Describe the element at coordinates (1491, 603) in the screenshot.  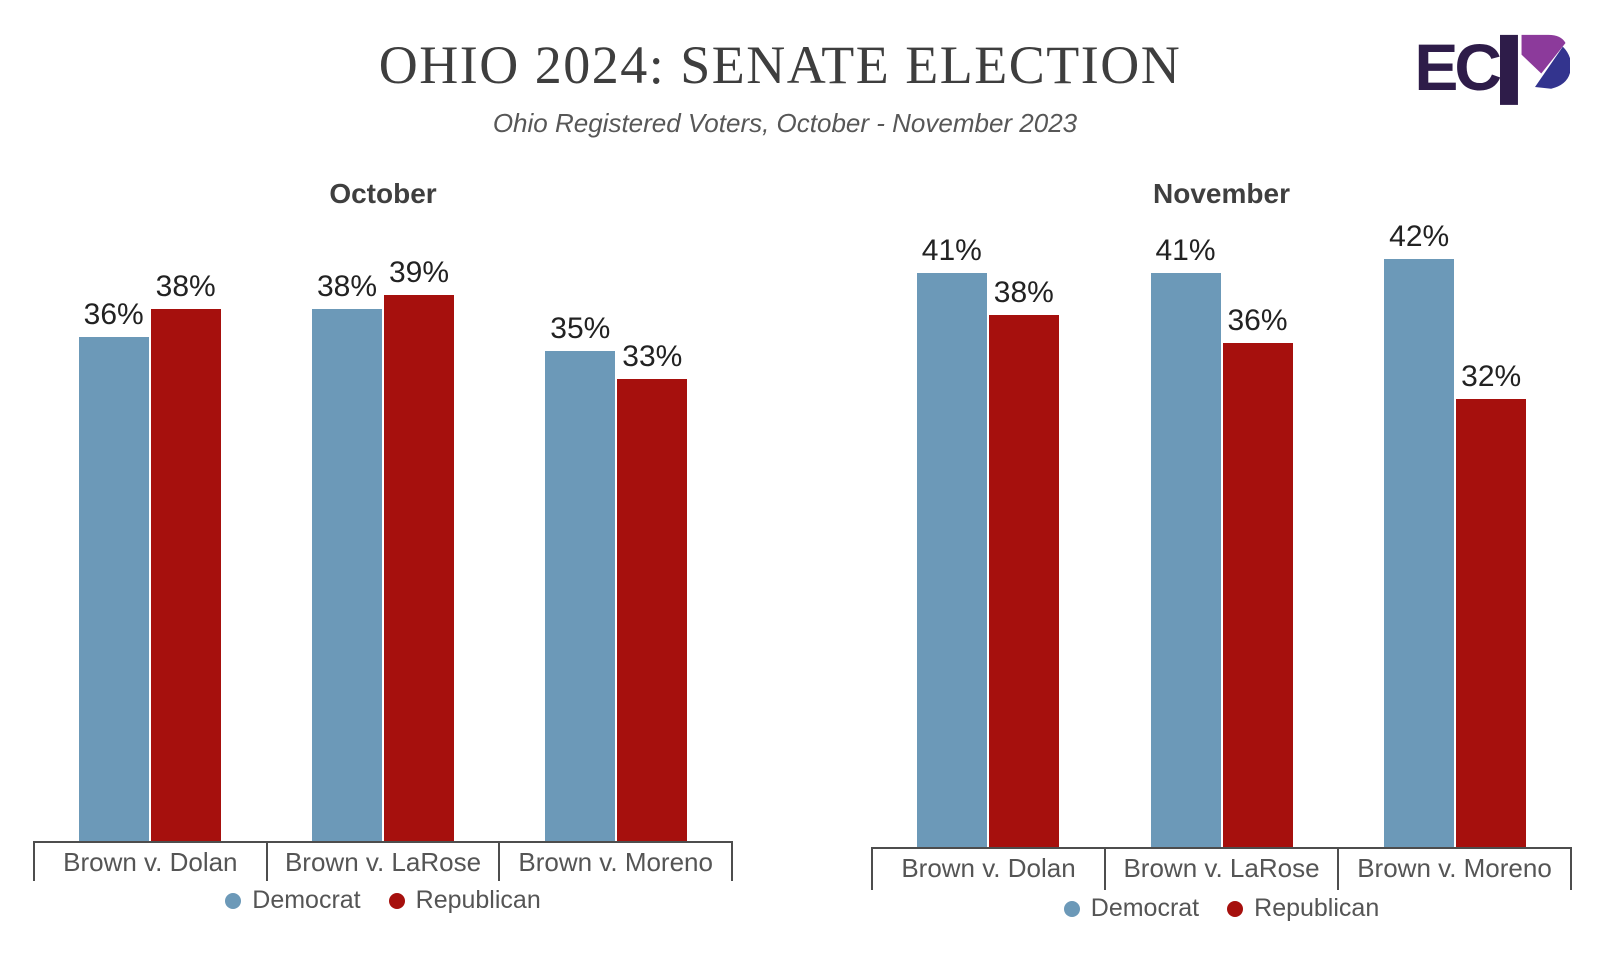
I see `bar-republican: 32%` at that location.